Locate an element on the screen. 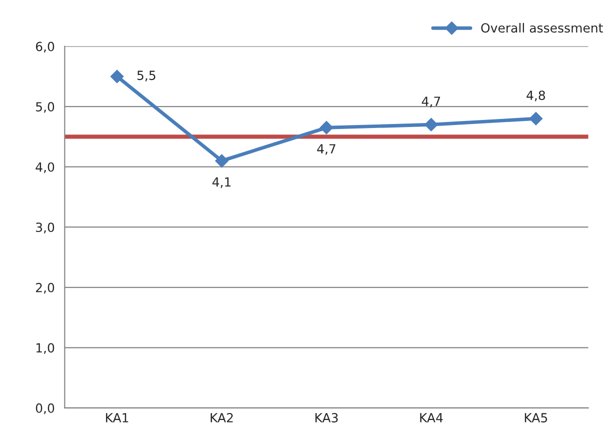 This screenshot has height=441, width=616. y-tick-label: 0,0 is located at coordinates (45, 408).